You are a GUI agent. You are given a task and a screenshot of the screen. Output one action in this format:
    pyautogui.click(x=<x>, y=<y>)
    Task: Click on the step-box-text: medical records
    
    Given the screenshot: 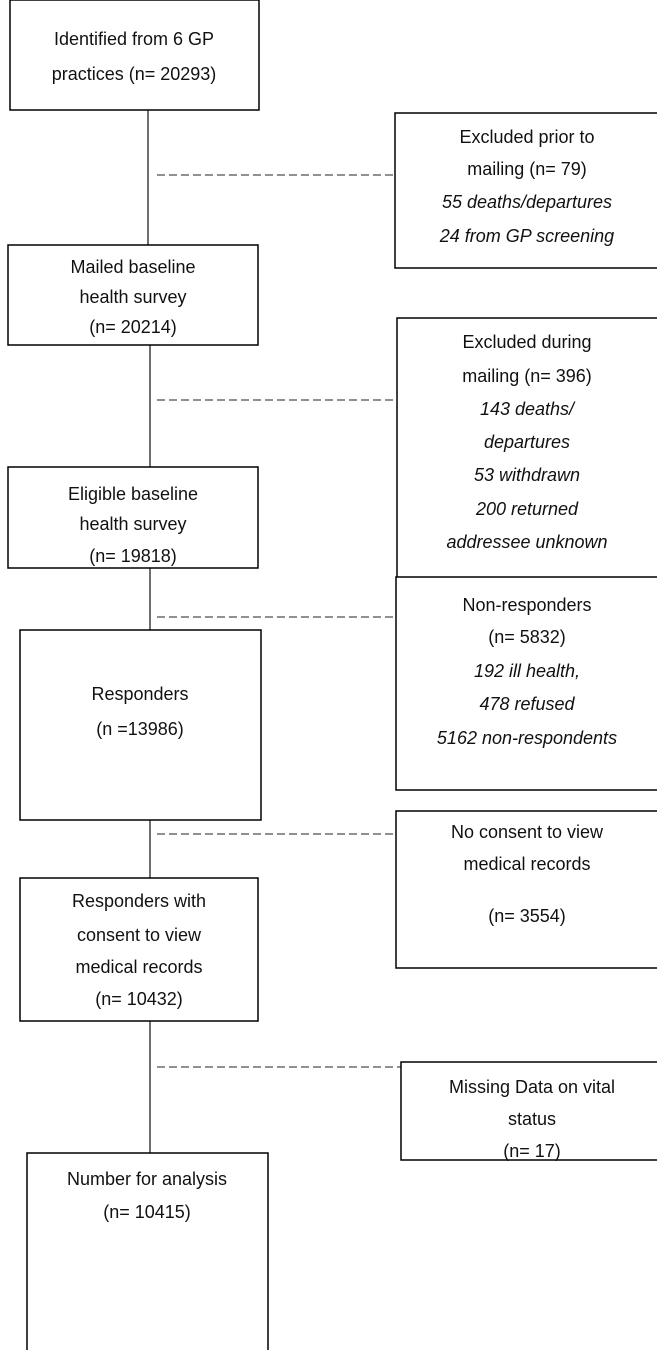 What is the action you would take?
    pyautogui.click(x=138, y=967)
    